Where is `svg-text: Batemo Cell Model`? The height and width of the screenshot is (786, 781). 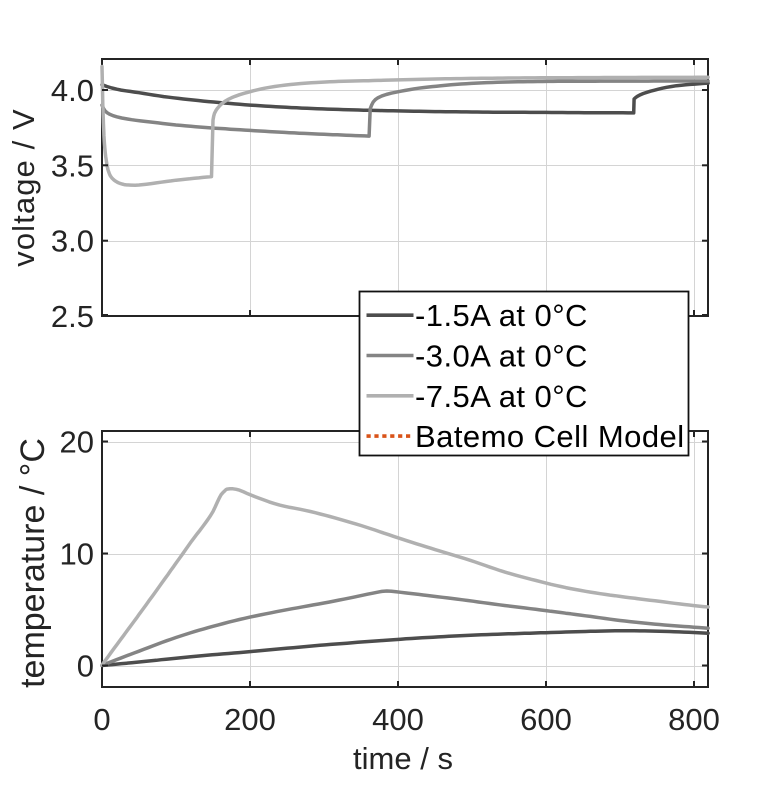 svg-text: Batemo Cell Model is located at coordinates (550, 436).